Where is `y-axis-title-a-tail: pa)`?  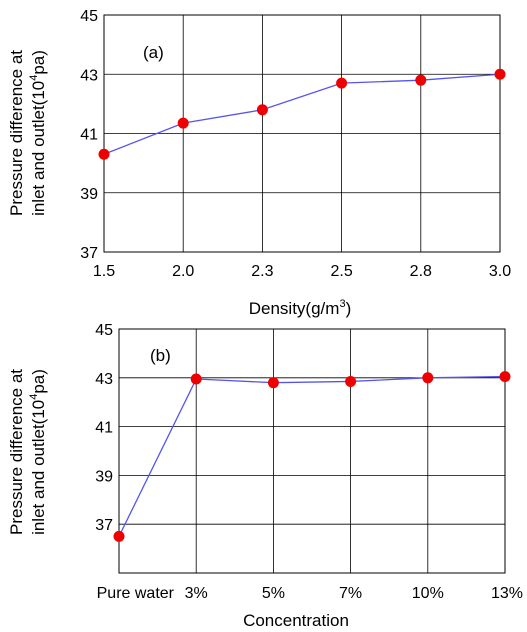 y-axis-title-a-tail: pa) is located at coordinates (38, 62).